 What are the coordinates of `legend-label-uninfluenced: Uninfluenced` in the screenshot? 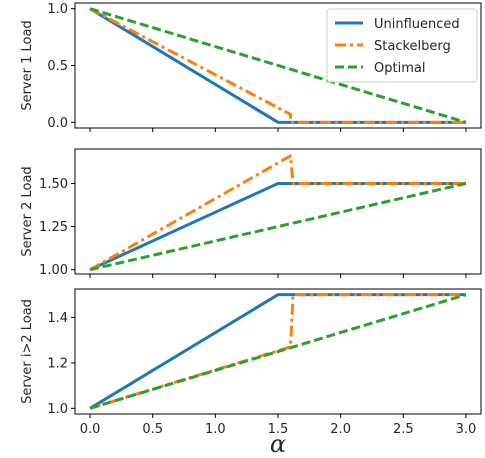 It's located at (417, 24).